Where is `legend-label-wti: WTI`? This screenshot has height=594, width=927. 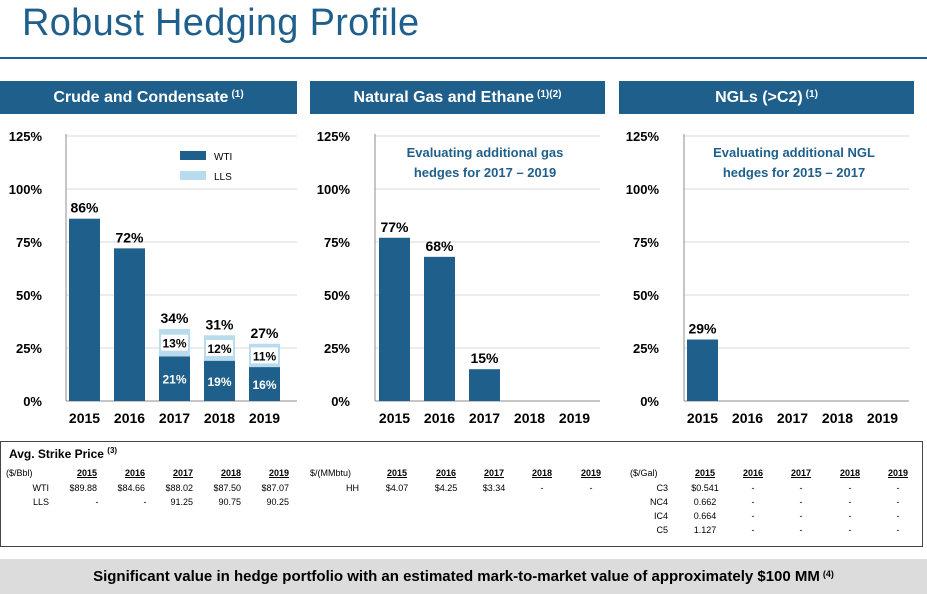 legend-label-wti: WTI is located at coordinates (223, 157).